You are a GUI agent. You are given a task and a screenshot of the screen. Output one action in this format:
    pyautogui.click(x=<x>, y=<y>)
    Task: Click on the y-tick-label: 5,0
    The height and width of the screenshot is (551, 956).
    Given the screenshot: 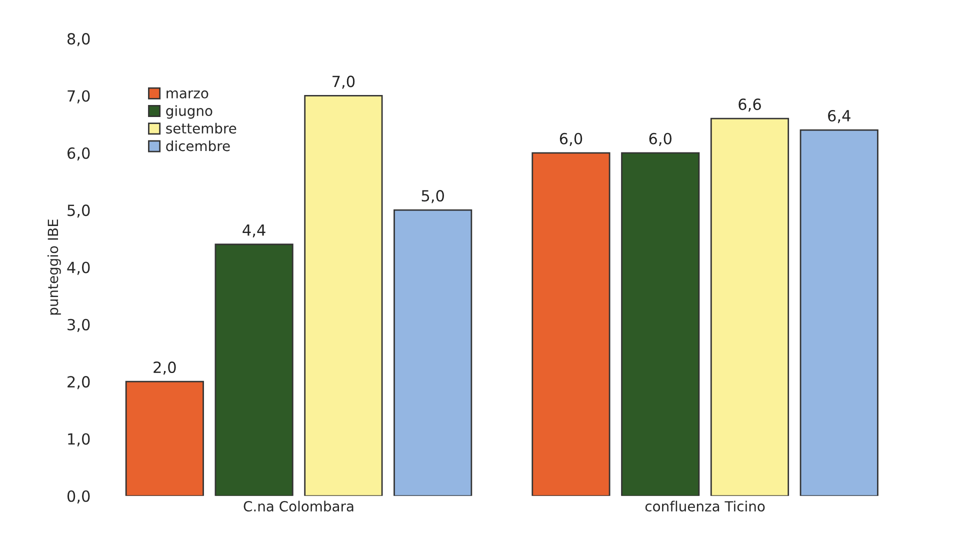 What is the action you would take?
    pyautogui.click(x=79, y=211)
    